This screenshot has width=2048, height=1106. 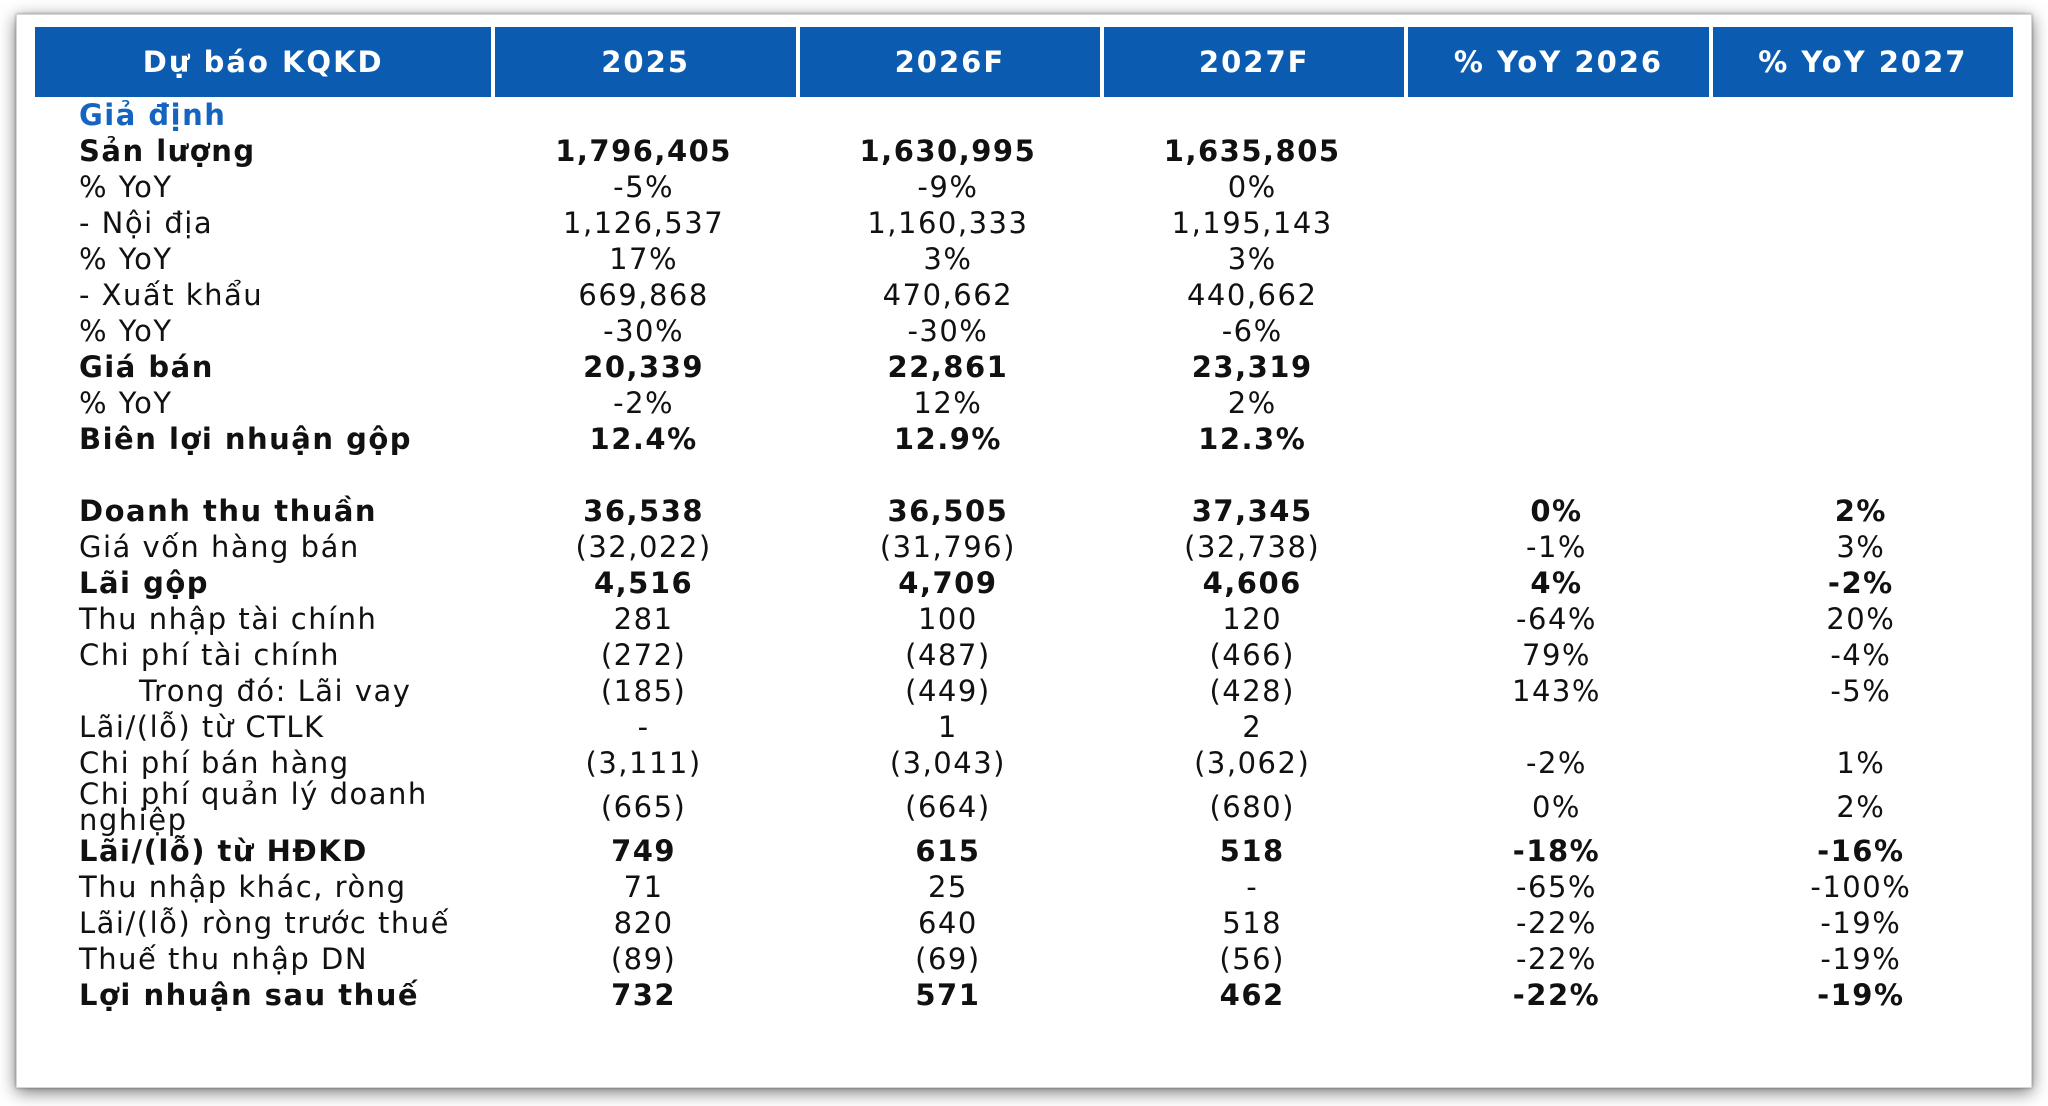 I want to click on row-label: Giá vốn hàng bán, so click(x=219, y=547).